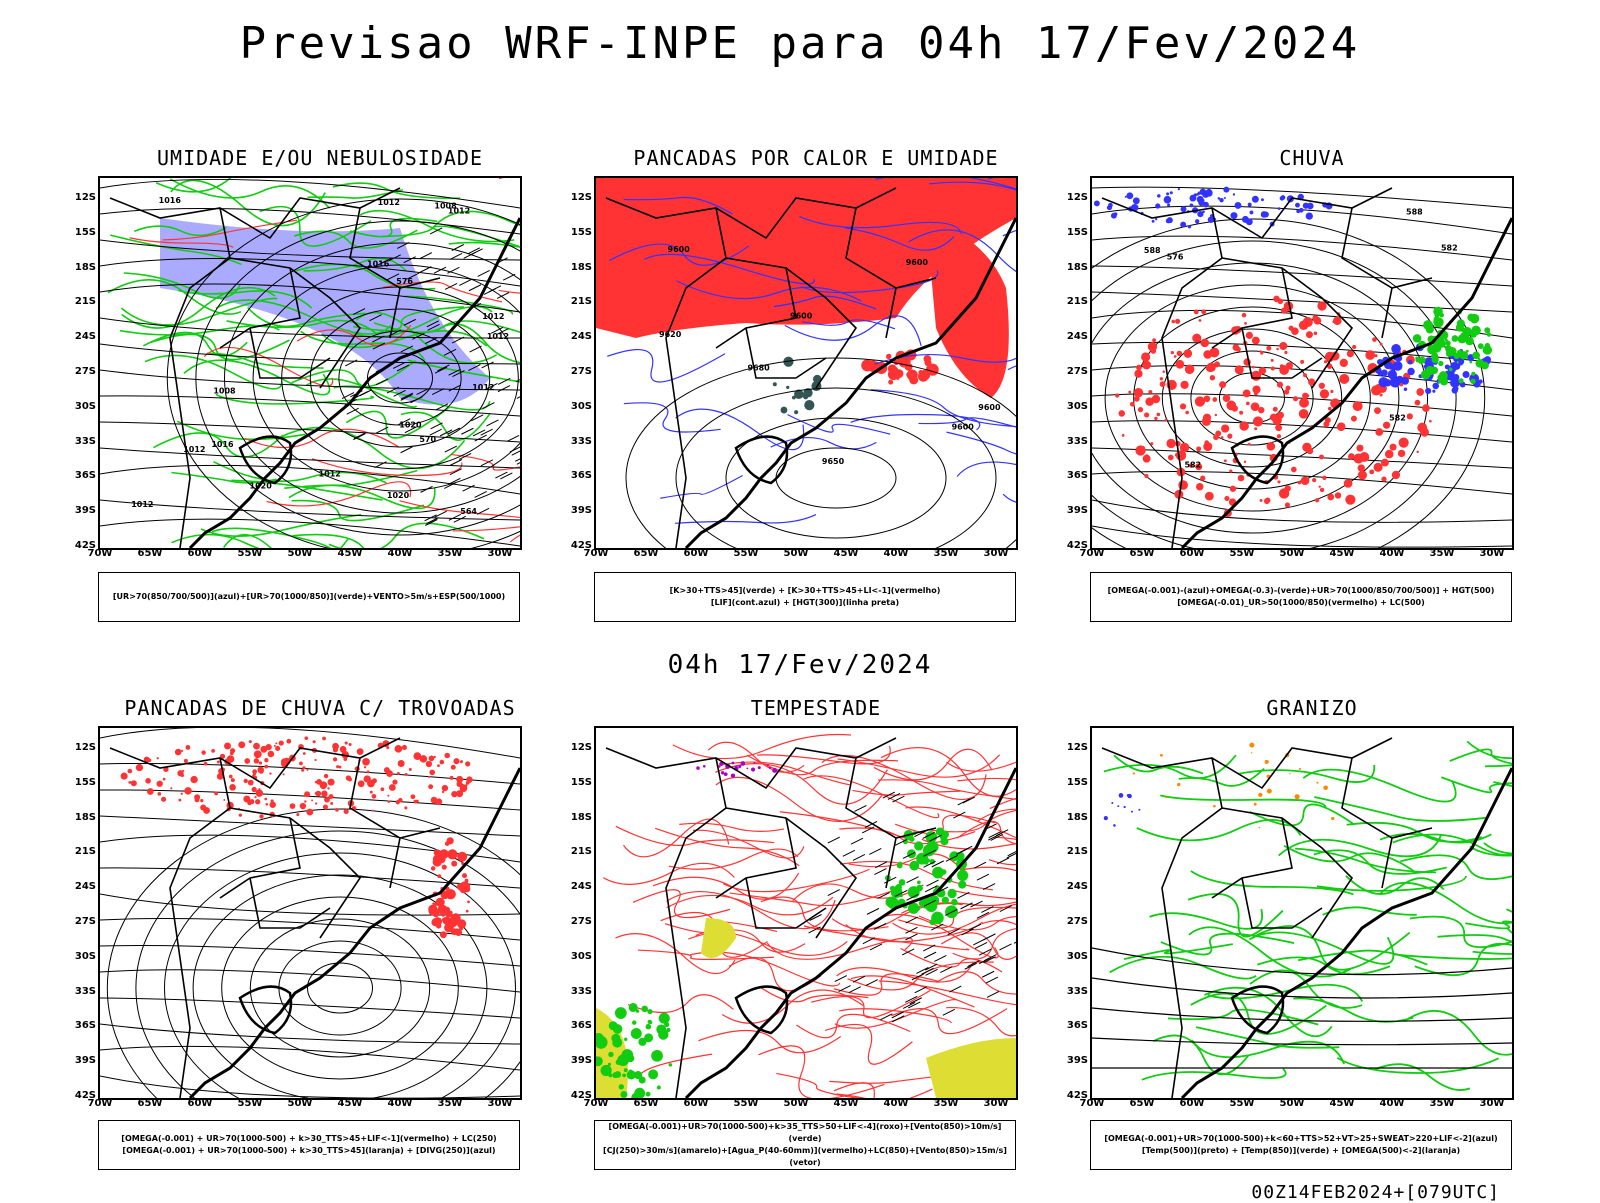  What do you see at coordinates (774, 384) in the screenshot?
I see `convection-cell` at bounding box center [774, 384].